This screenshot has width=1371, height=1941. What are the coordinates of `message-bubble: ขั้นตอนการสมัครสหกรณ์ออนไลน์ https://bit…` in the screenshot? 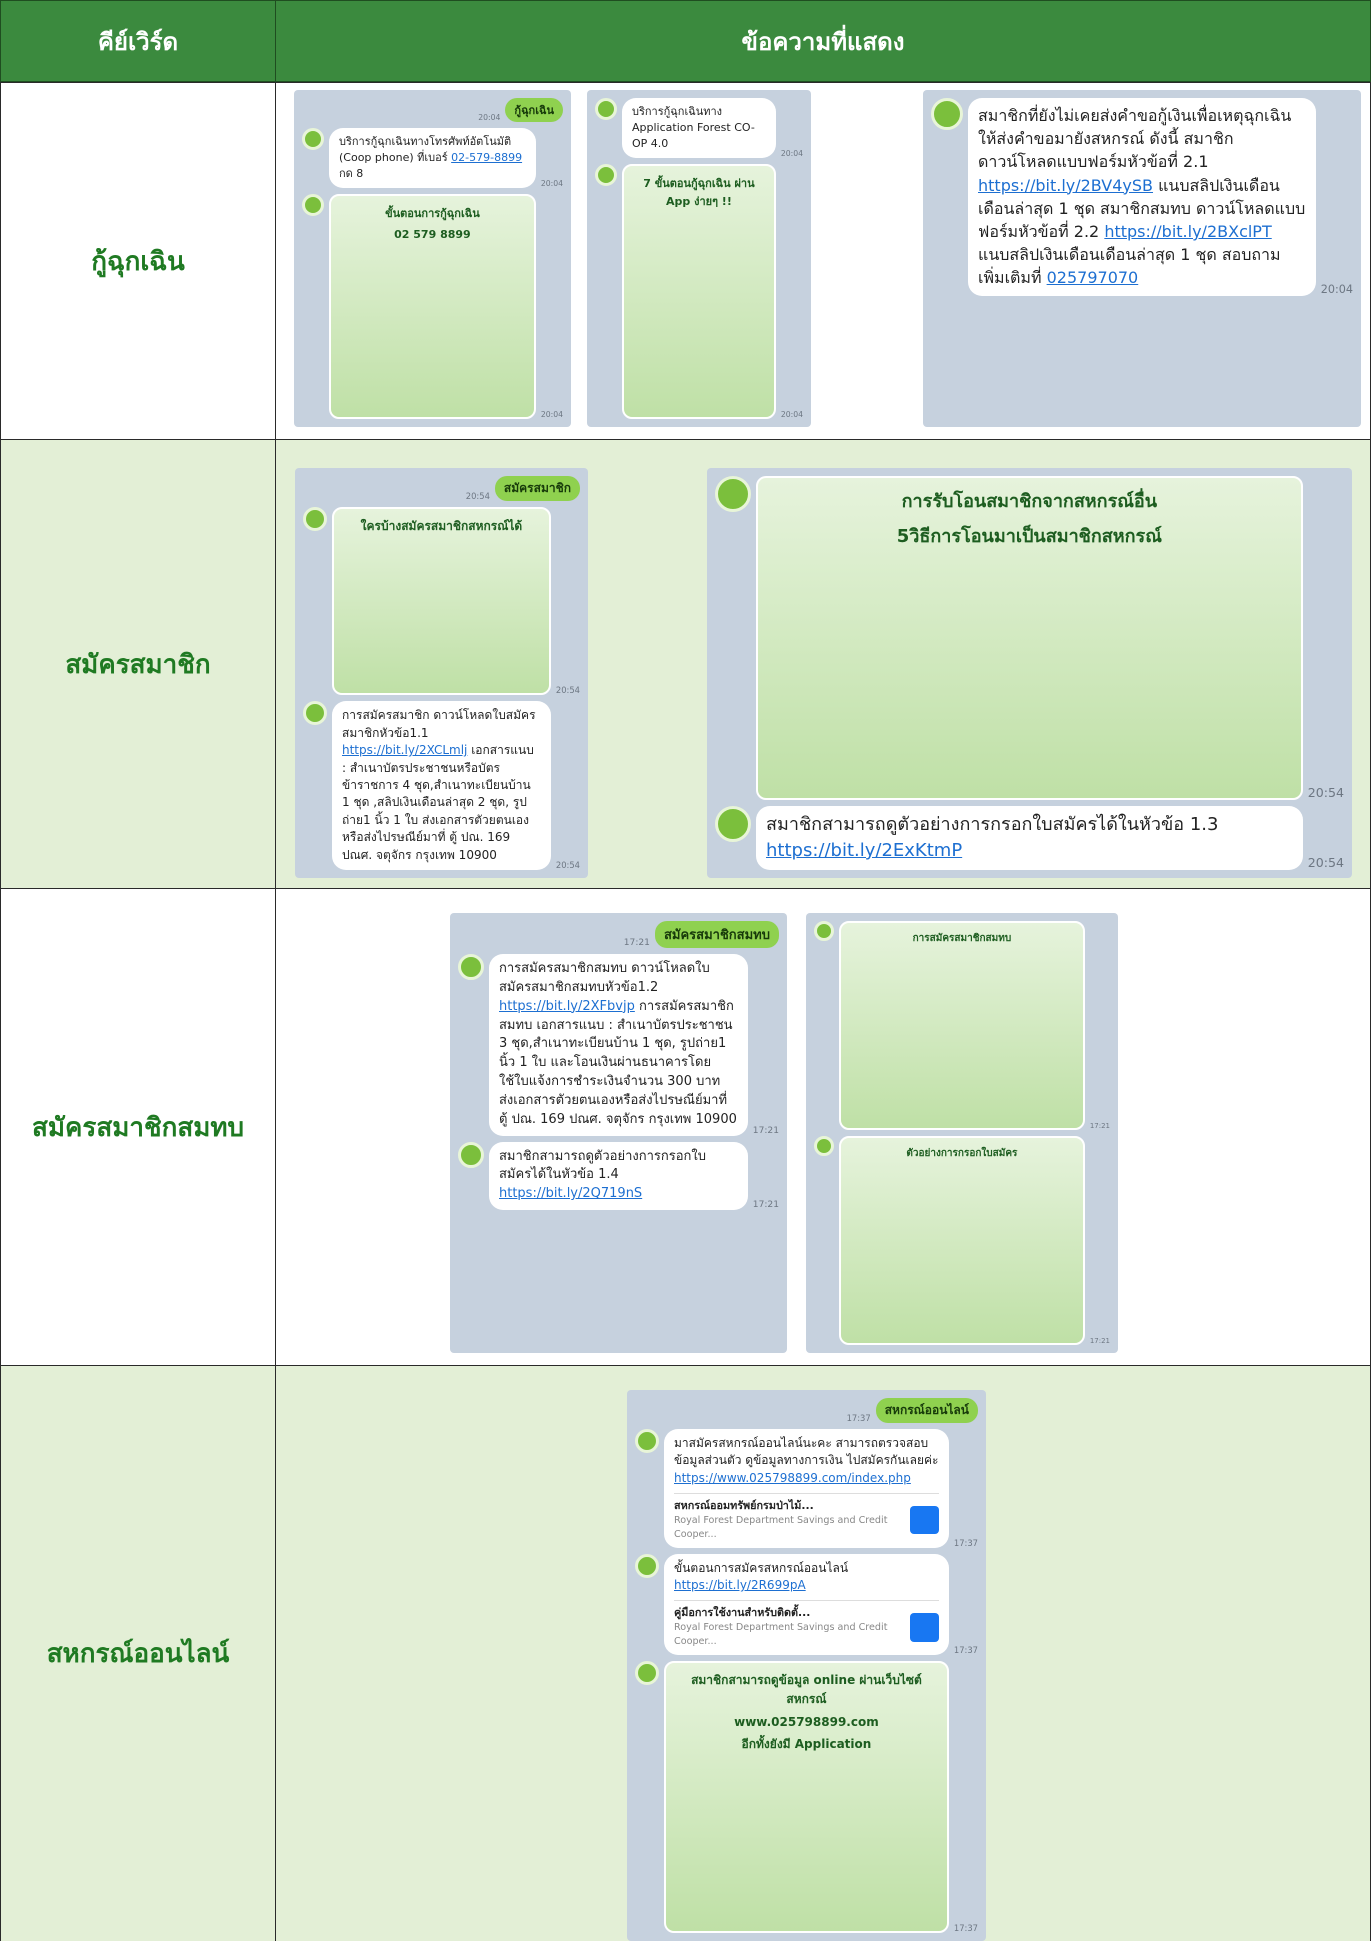 It's located at (806, 1604).